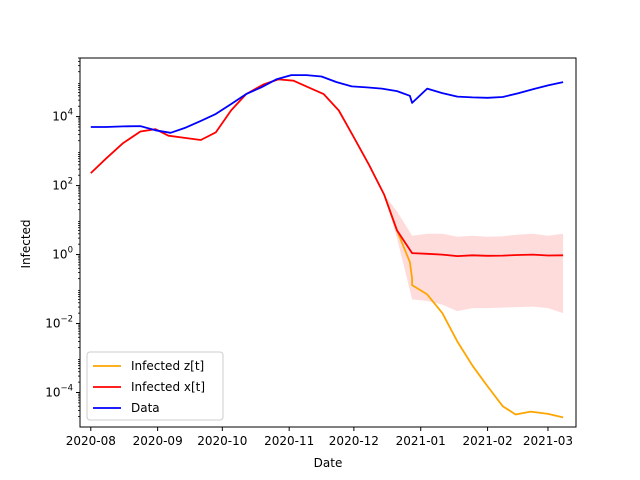 The image size is (640, 480). What do you see at coordinates (488, 441) in the screenshot?
I see `x-tick-label: 2021-02` at bounding box center [488, 441].